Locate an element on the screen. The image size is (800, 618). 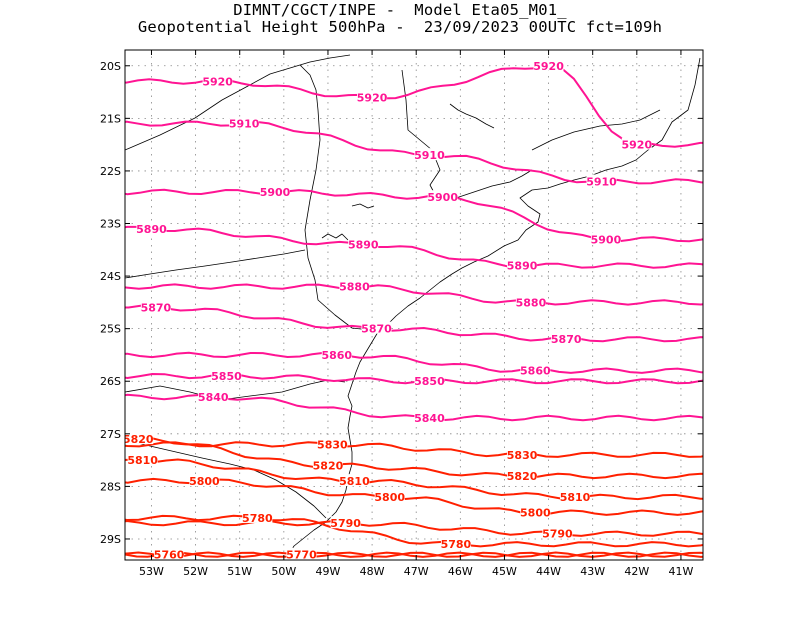
contour-label: 5830 is located at coordinates (332, 444).